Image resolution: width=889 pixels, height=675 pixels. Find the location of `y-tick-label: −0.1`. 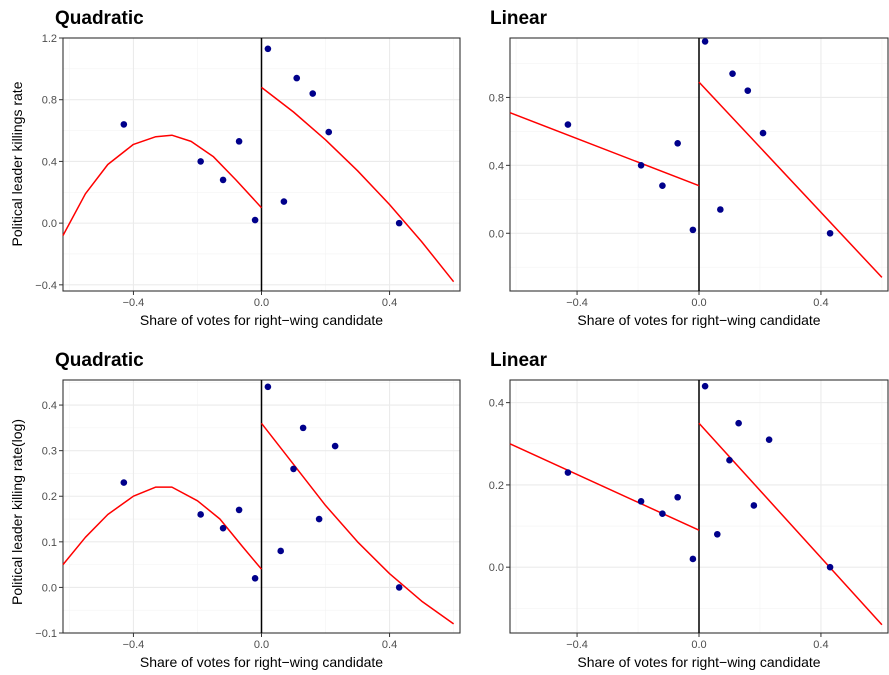

y-tick-label: −0.1 is located at coordinates (46, 634).